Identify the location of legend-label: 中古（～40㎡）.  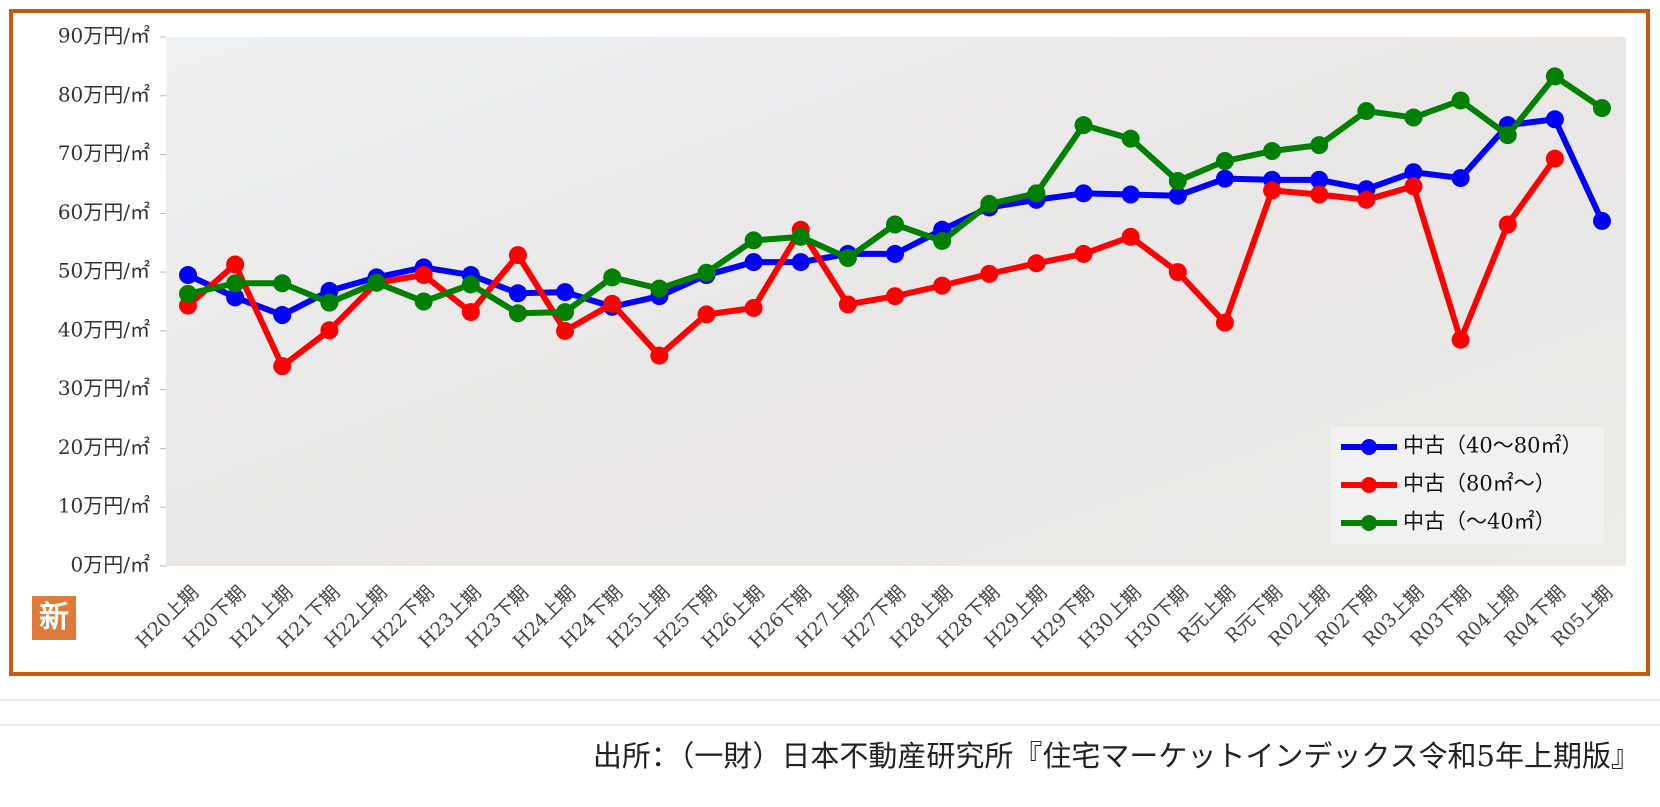
(1479, 522).